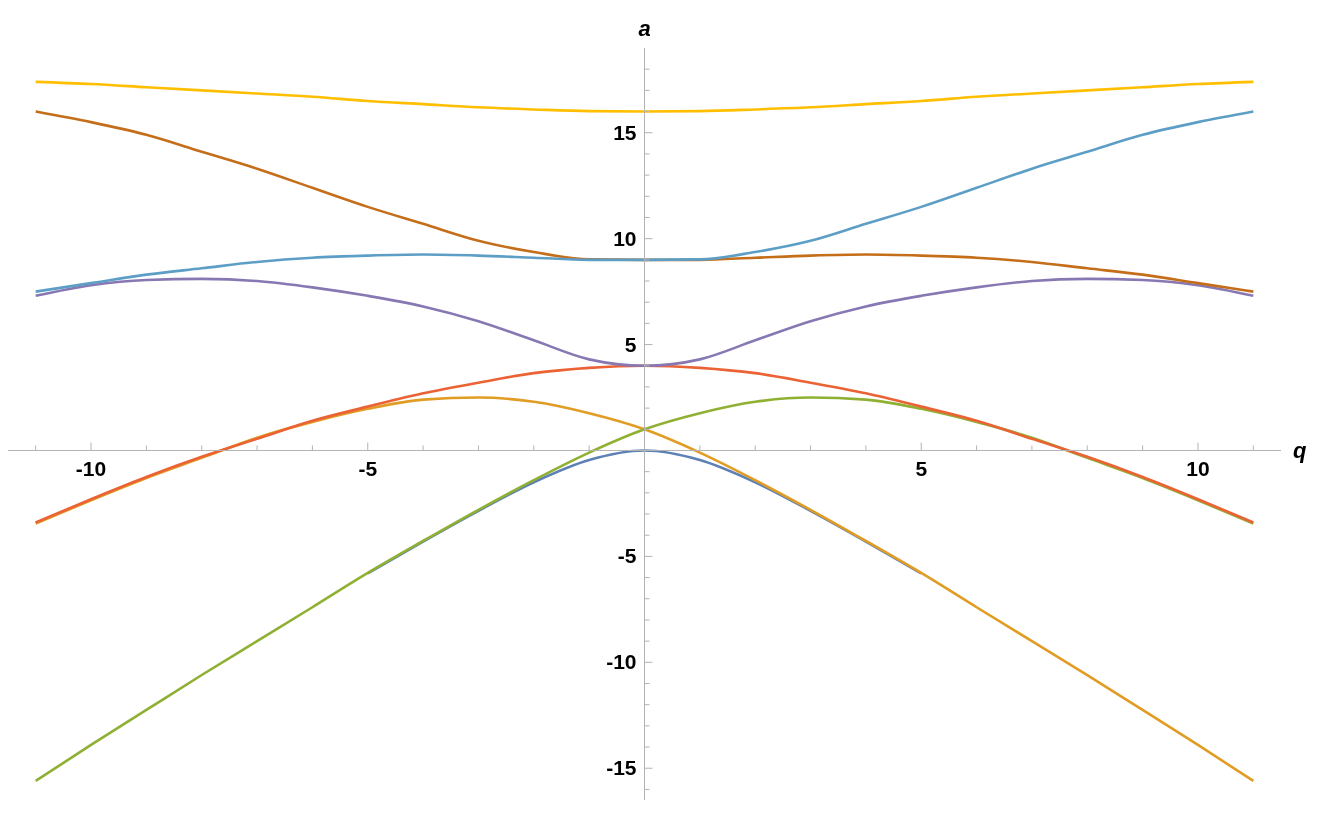 This screenshot has width=1319, height=817. Describe the element at coordinates (368, 469) in the screenshot. I see `x-tick-label: -5` at that location.